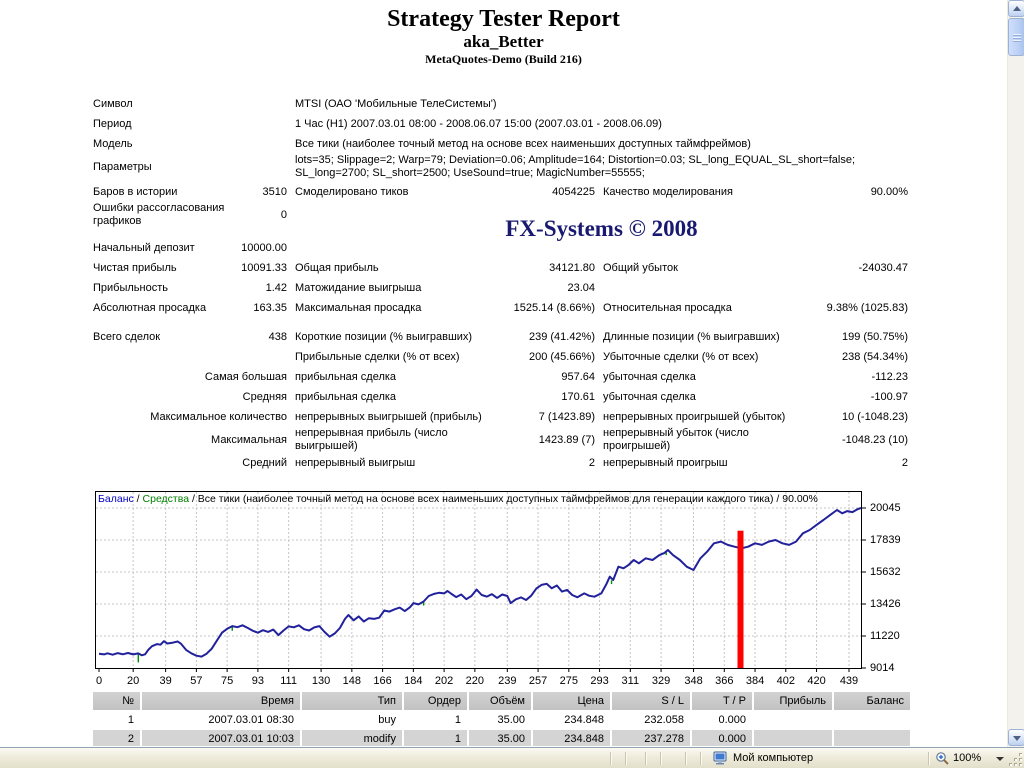 Image resolution: width=1024 pixels, height=768 pixels. I want to click on summary-label: Общий убыток, so click(640, 267).